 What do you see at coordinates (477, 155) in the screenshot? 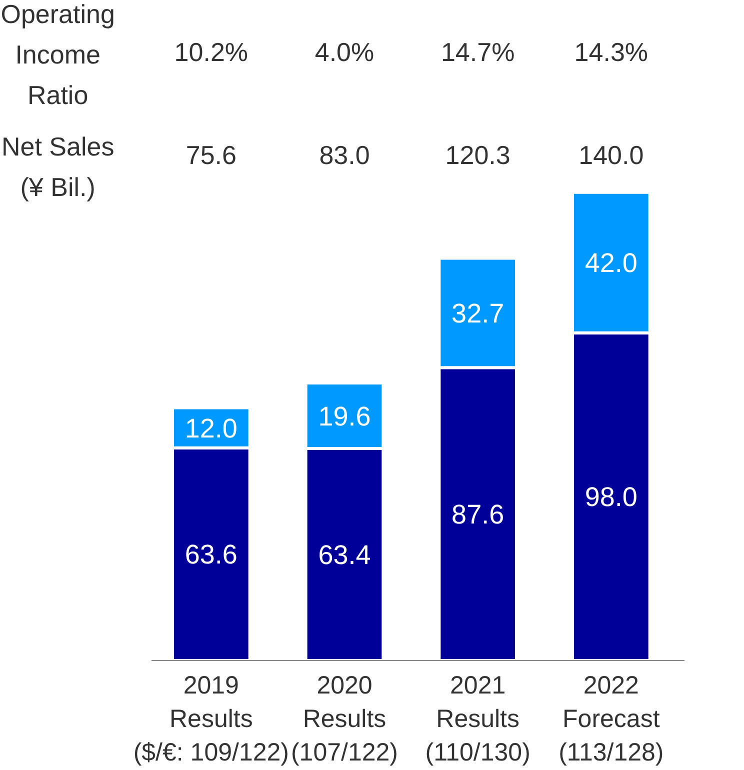
I see `text: 120.3` at bounding box center [477, 155].